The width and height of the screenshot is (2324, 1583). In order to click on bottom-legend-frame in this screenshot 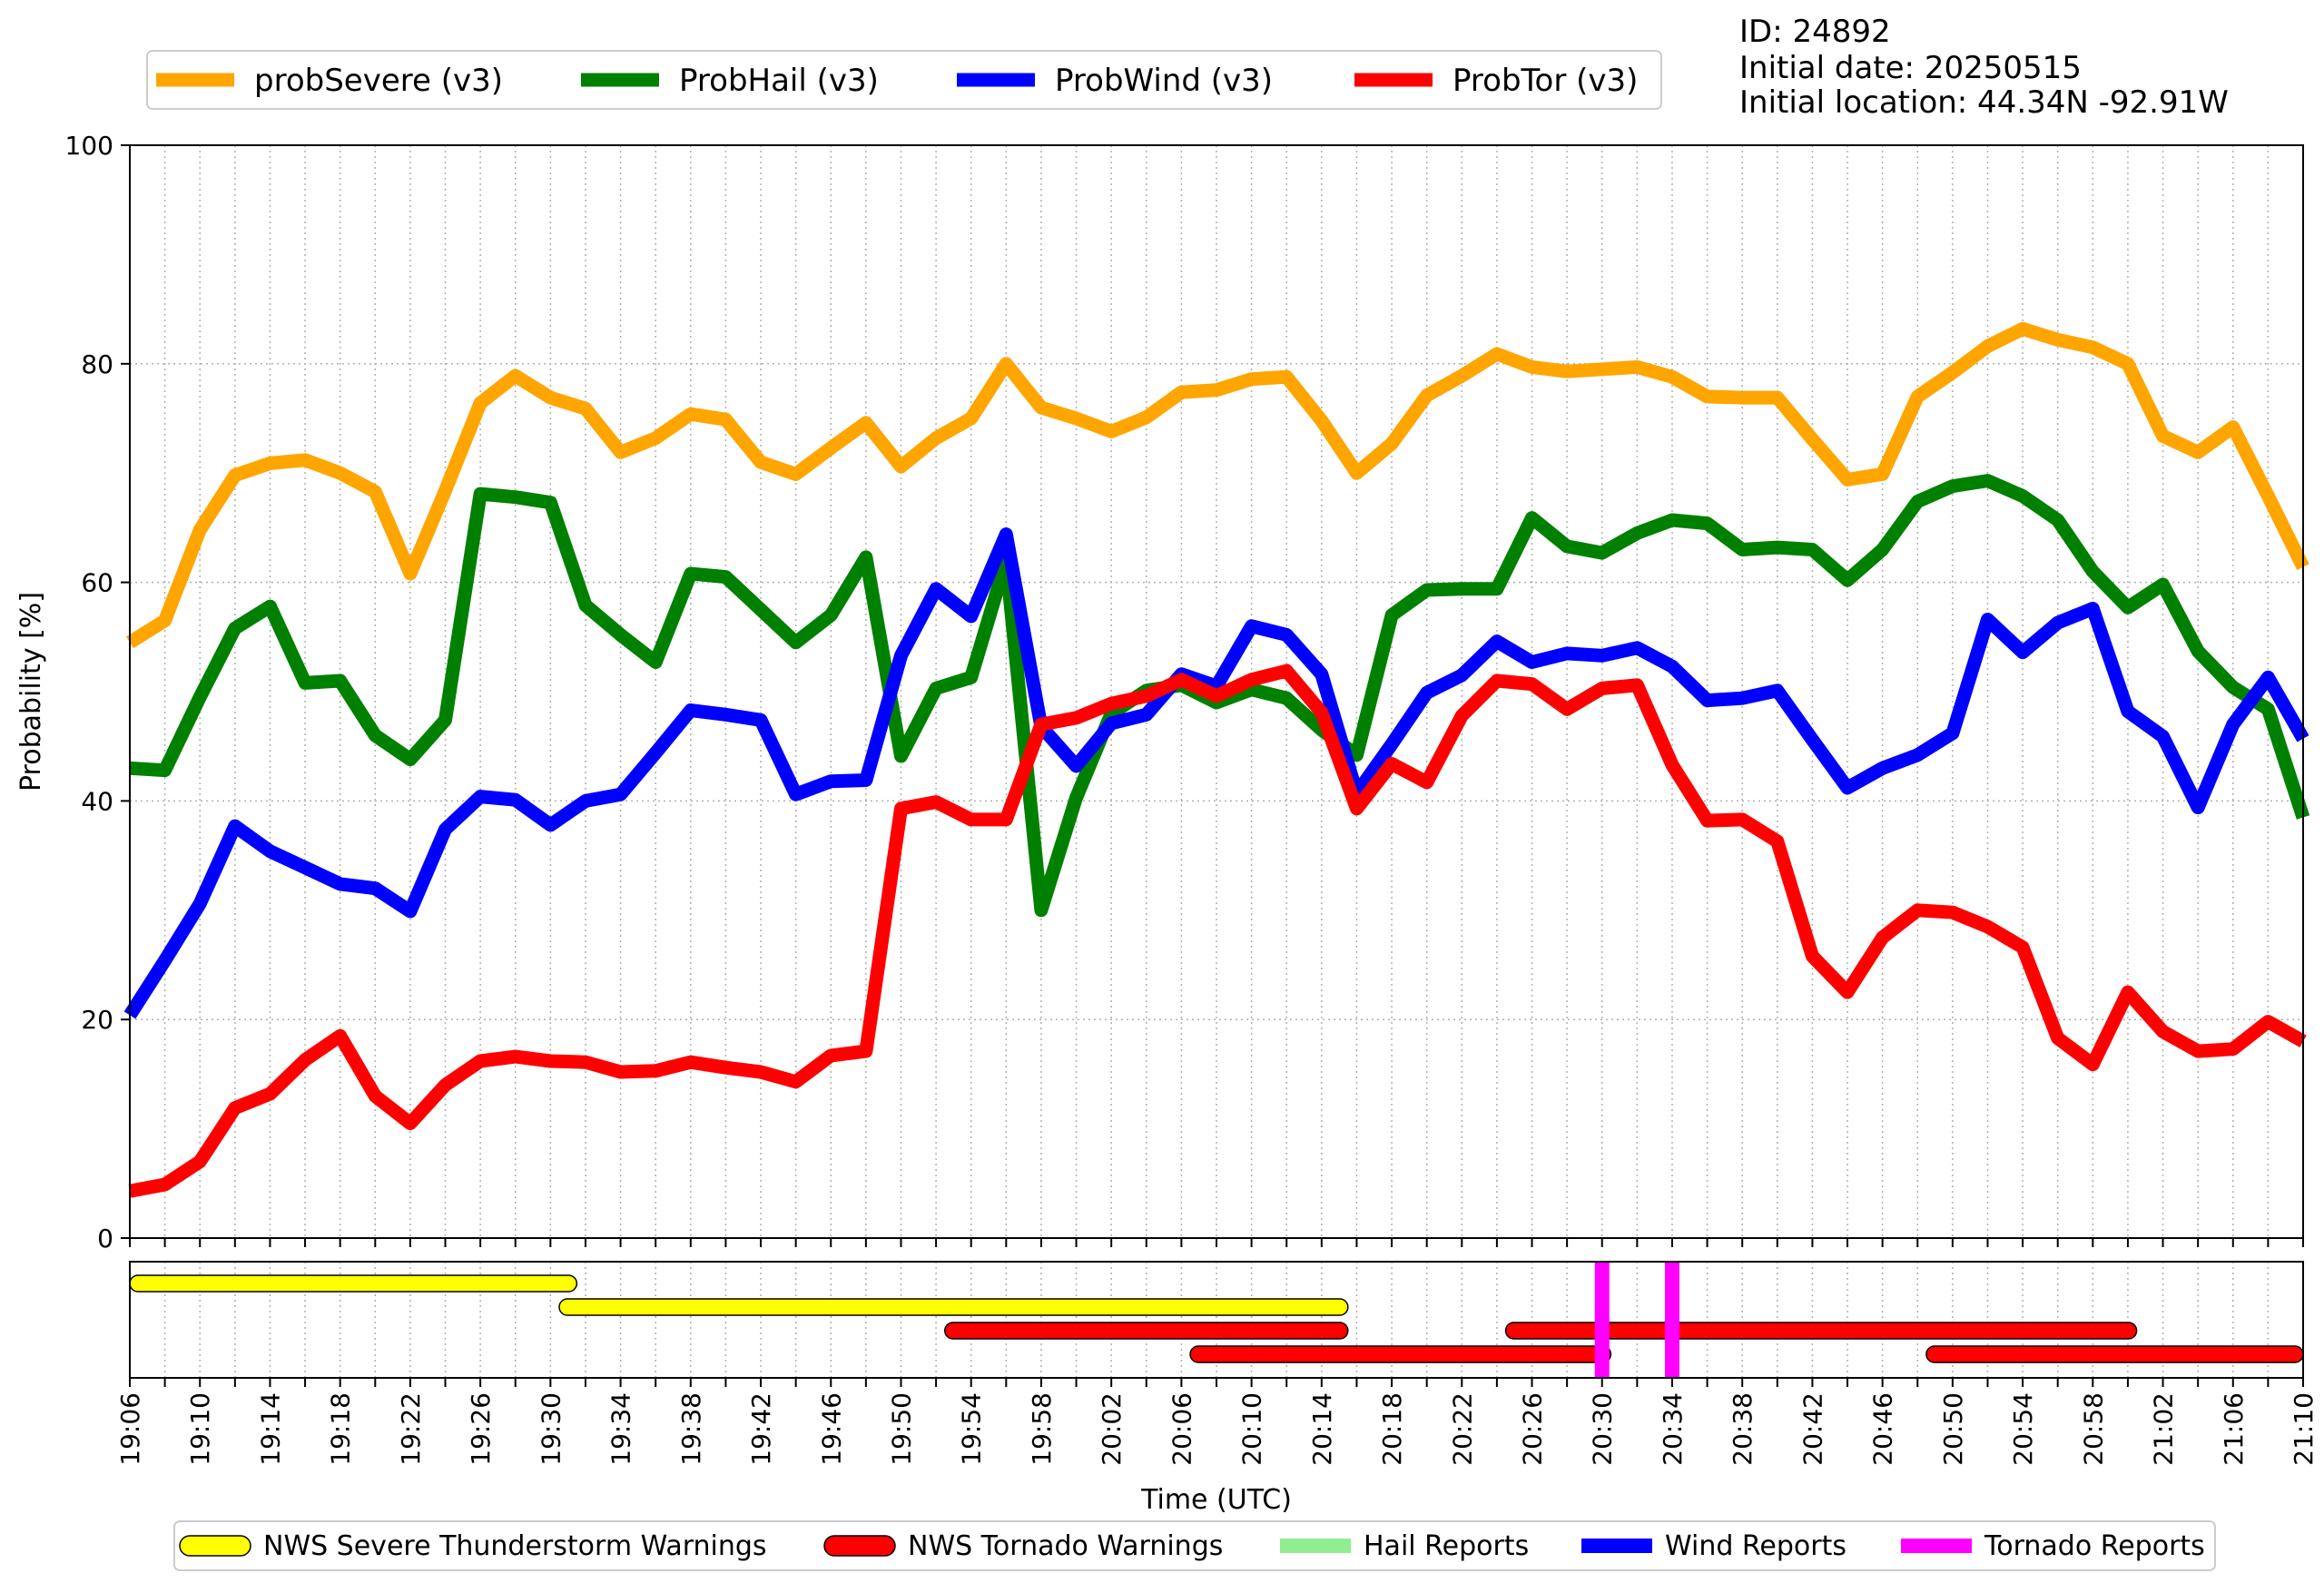, I will do `click(1194, 1545)`.